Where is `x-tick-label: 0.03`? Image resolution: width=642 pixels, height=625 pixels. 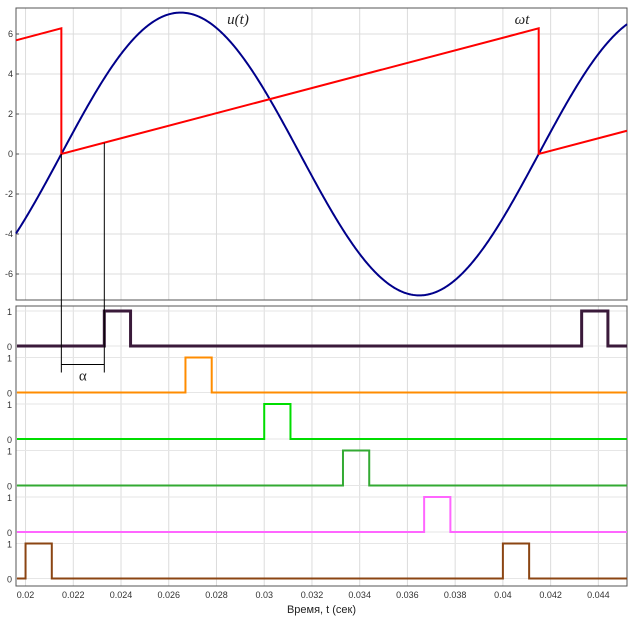 x-tick-label: 0.03 is located at coordinates (264, 595).